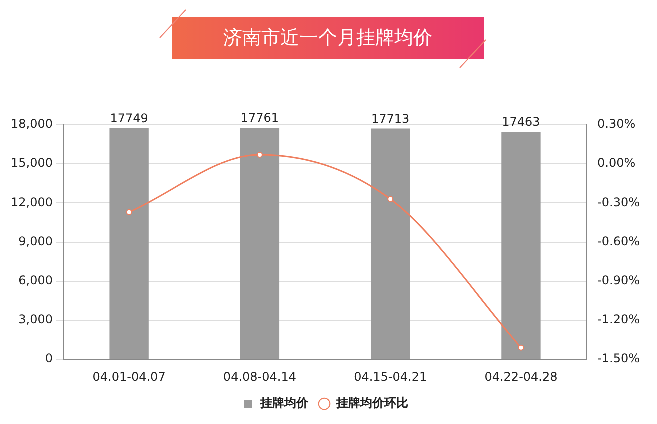  I want to click on y-tick-label: 6,000, so click(35, 281).